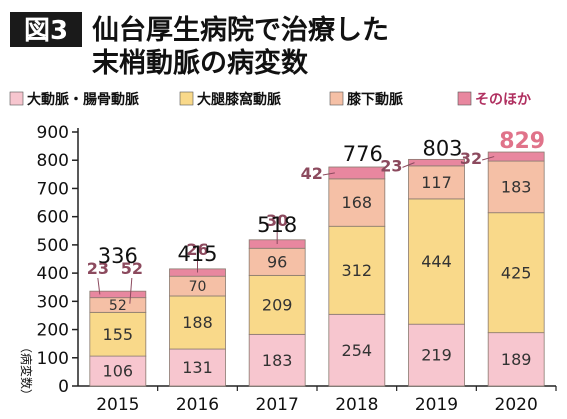  What do you see at coordinates (442, 148) in the screenshot?
I see `total-value-label: 803` at bounding box center [442, 148].